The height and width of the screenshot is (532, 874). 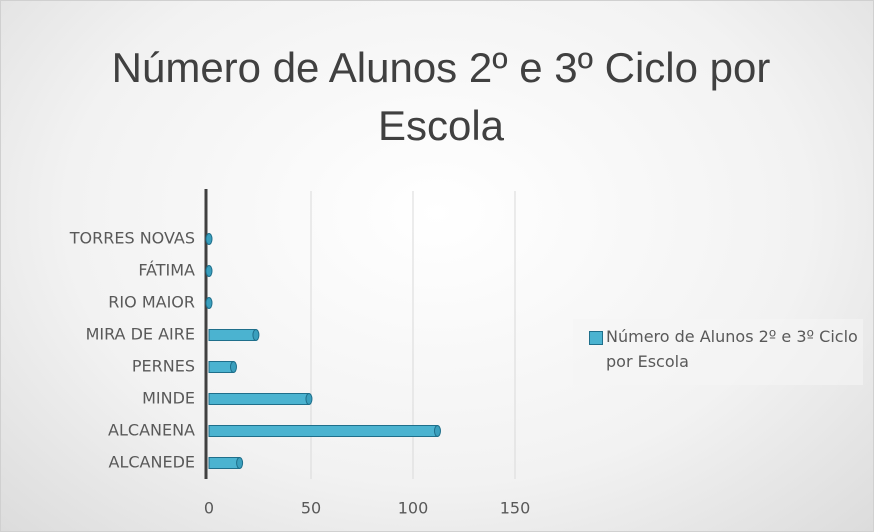 I want to click on y-tick-label: RIO MAIOR, so click(x=151, y=302).